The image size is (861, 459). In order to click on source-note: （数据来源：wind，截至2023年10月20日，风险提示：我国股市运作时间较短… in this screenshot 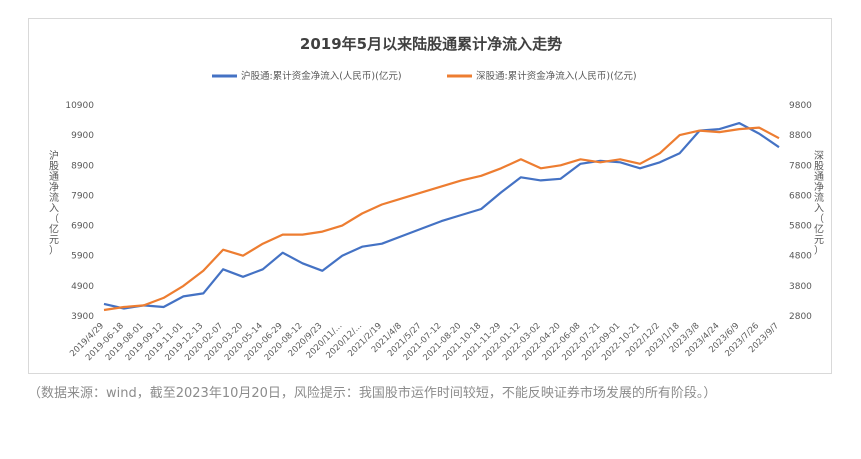, I will do `click(372, 393)`.